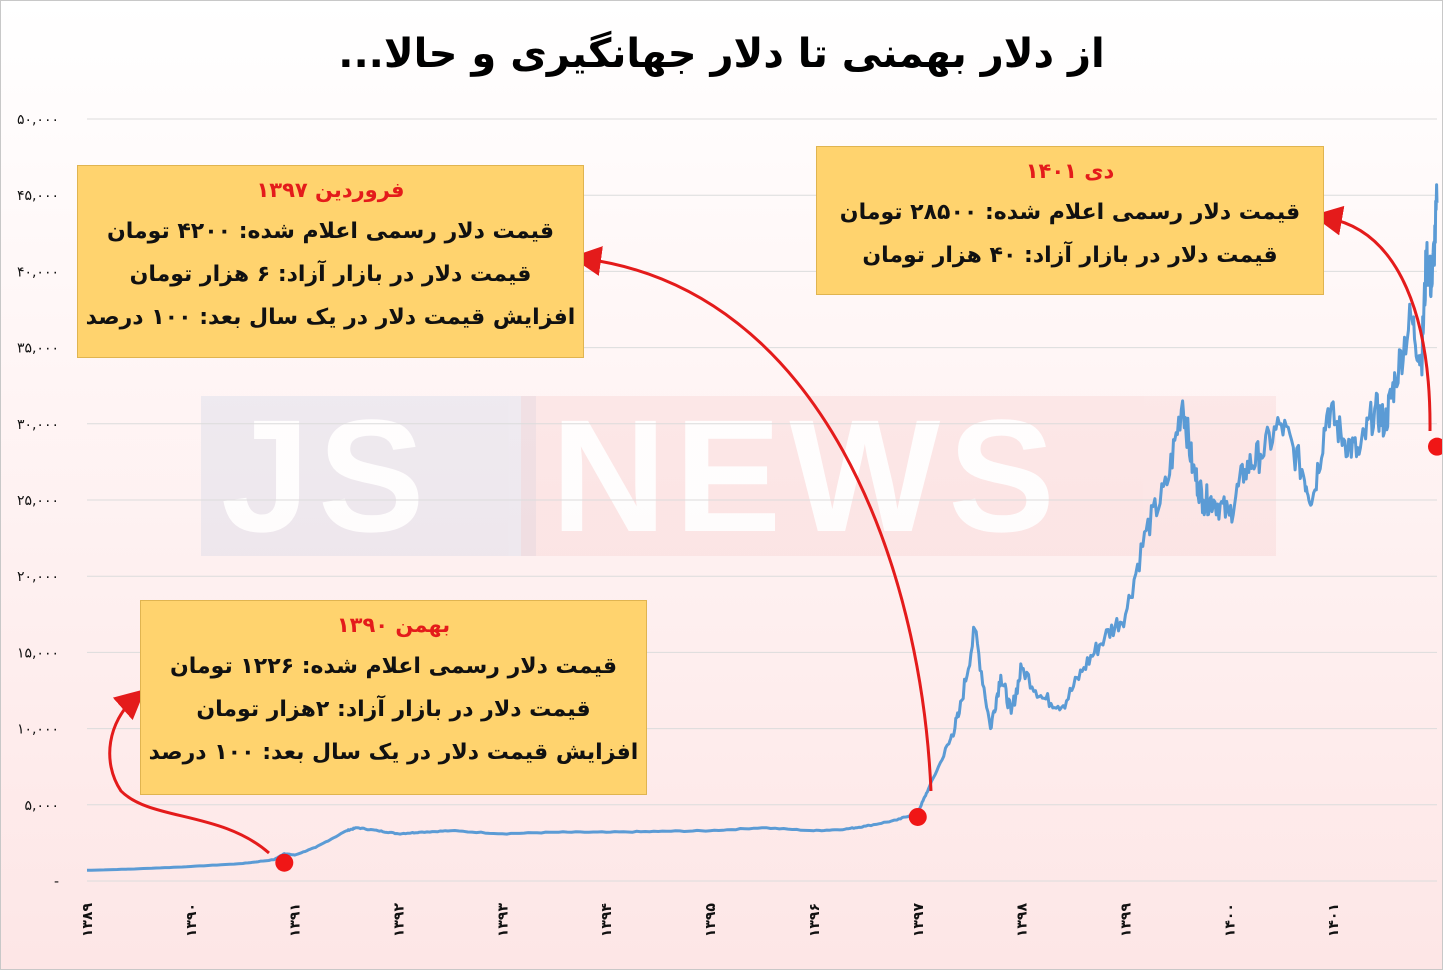 This screenshot has width=1443, height=970. What do you see at coordinates (815, 920) in the screenshot?
I see `x-tick-label: ۱۳۹۶` at bounding box center [815, 920].